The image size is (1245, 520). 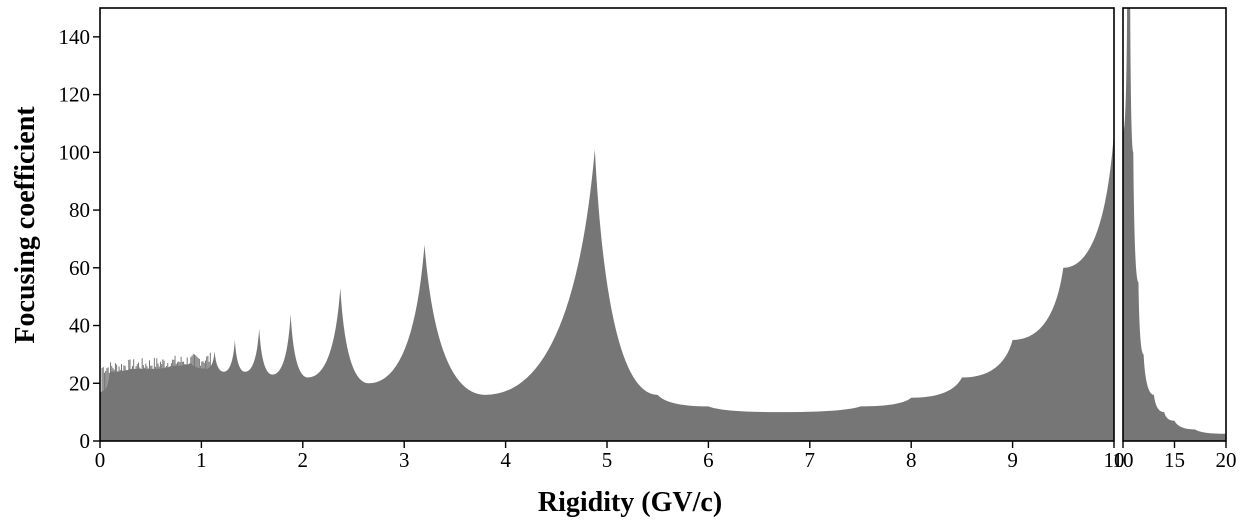 I want to click on focusing-area-inset, so click(x=1174, y=224).